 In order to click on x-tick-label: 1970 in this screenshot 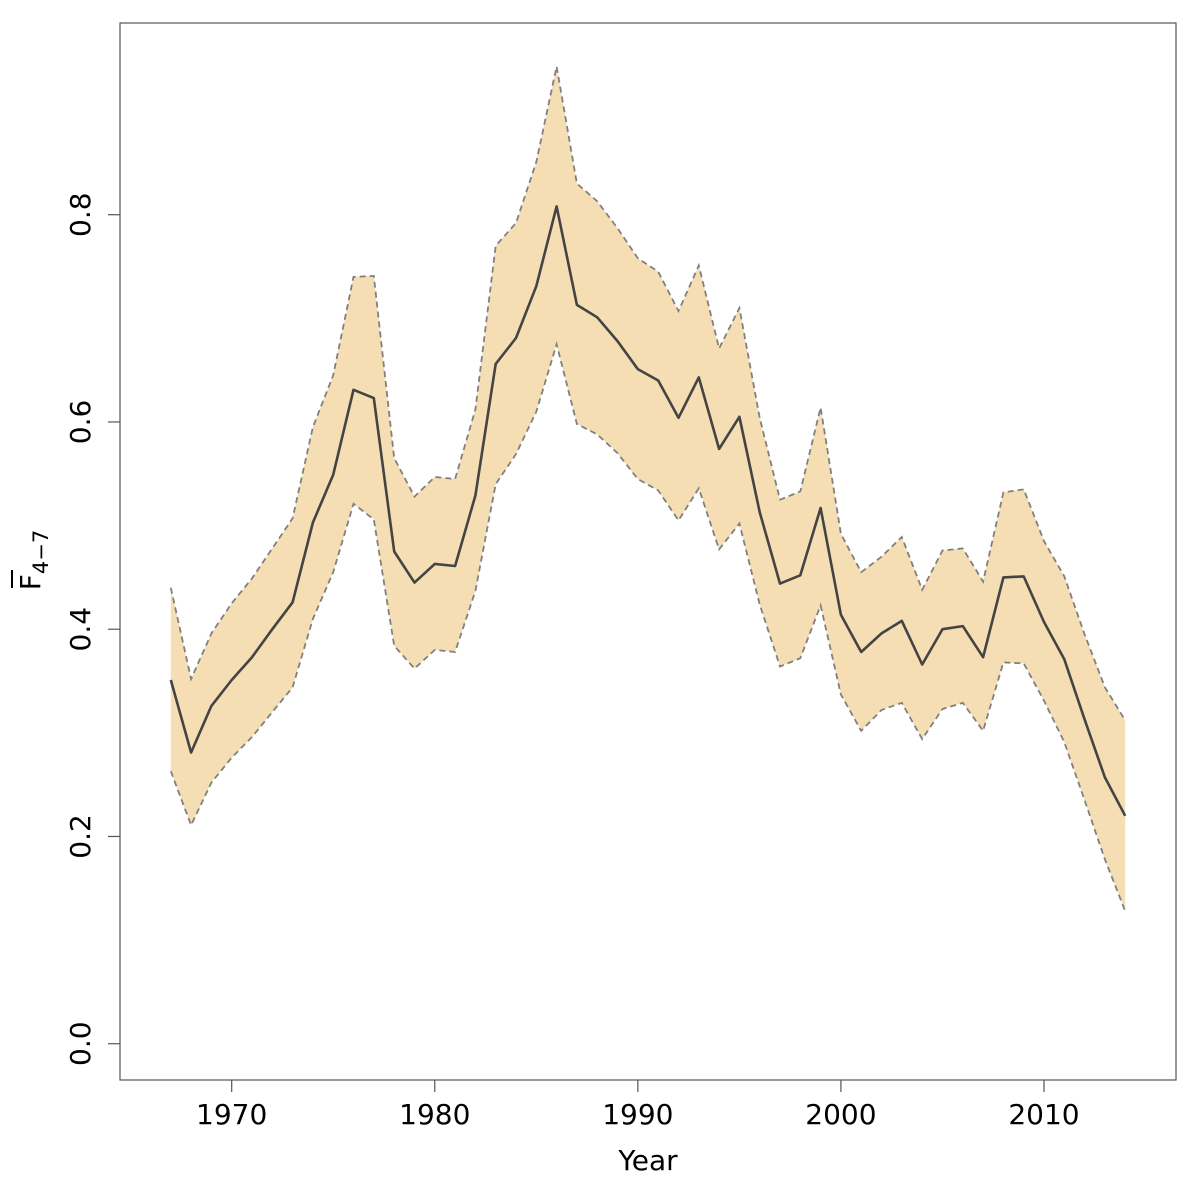, I will do `click(231, 1114)`.